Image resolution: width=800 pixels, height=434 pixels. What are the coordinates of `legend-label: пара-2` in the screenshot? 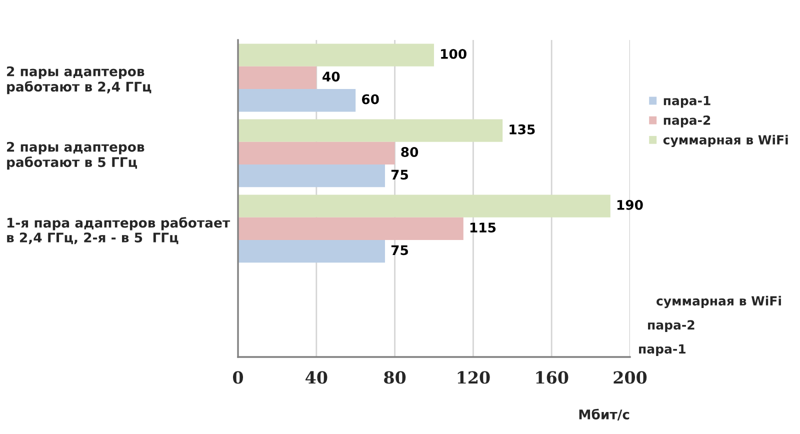 It's located at (687, 121).